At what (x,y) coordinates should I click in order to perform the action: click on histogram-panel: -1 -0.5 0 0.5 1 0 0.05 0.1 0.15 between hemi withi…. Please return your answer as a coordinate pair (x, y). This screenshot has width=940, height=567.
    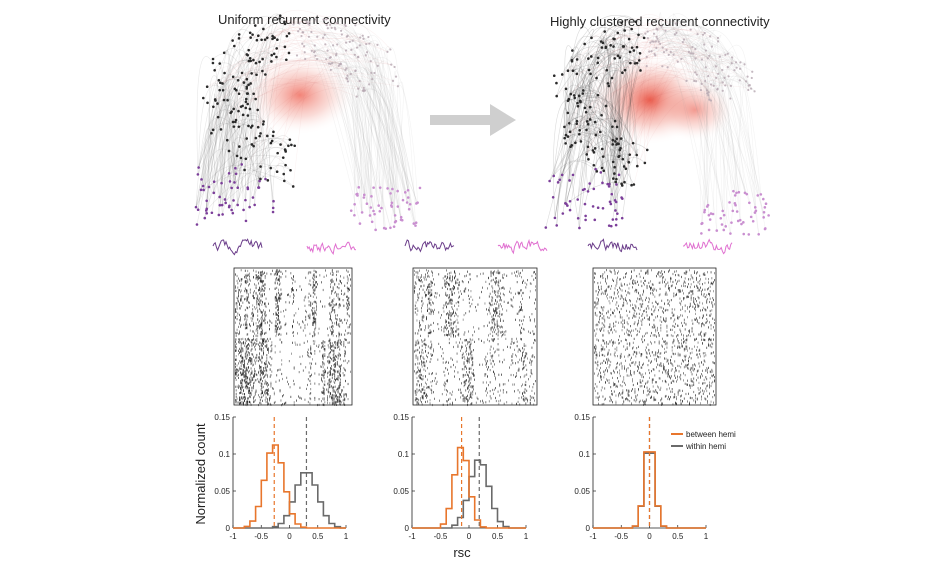
    Looking at the image, I should click on (655, 477).